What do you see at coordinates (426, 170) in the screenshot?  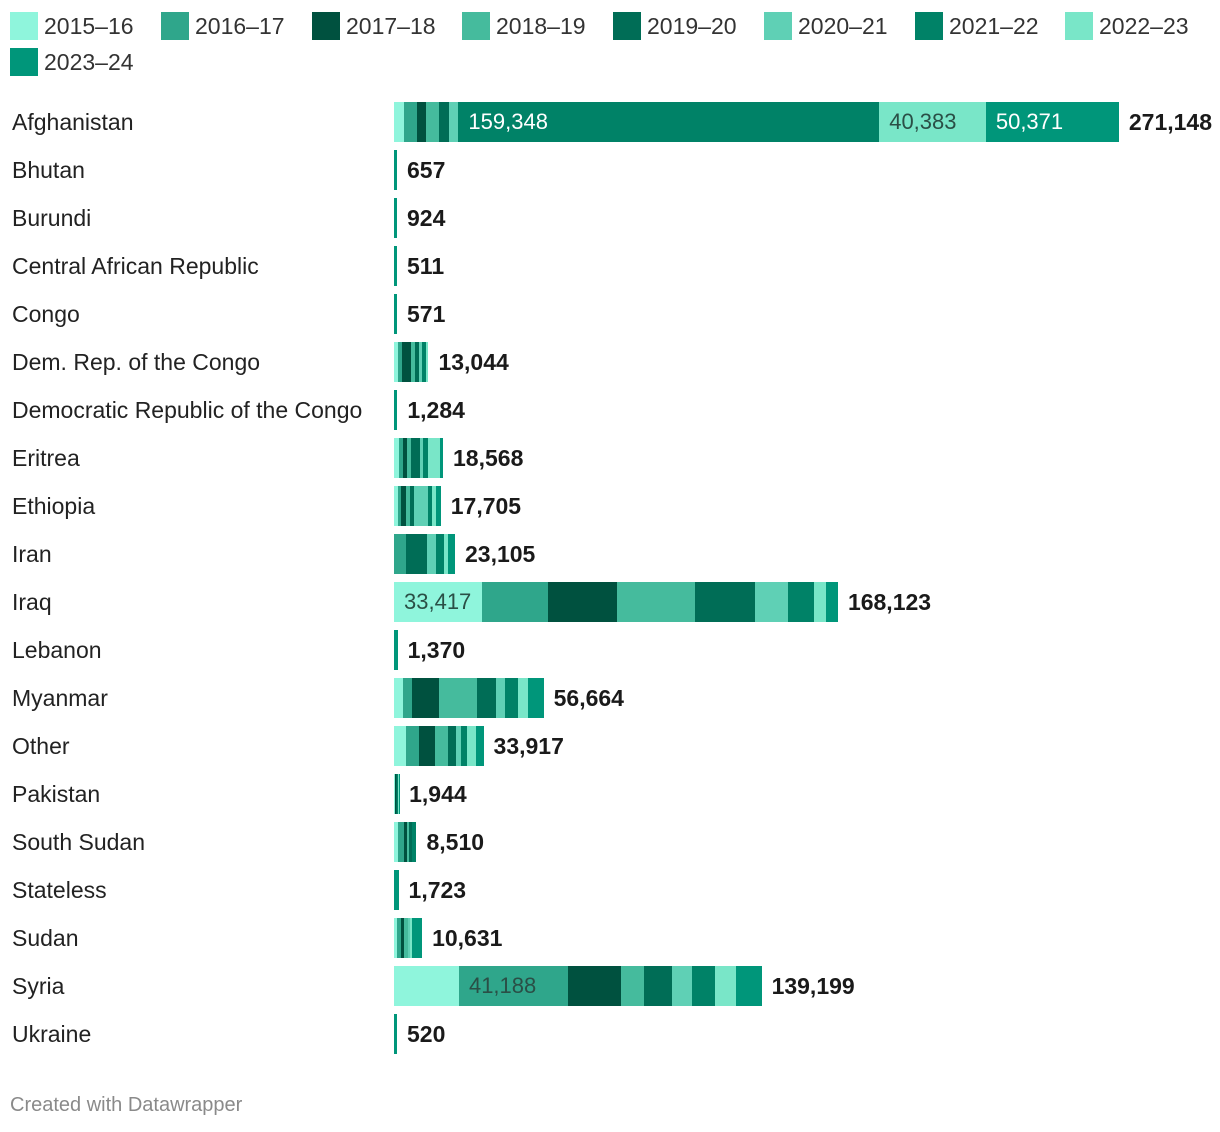 I see `row-total-label: 657` at bounding box center [426, 170].